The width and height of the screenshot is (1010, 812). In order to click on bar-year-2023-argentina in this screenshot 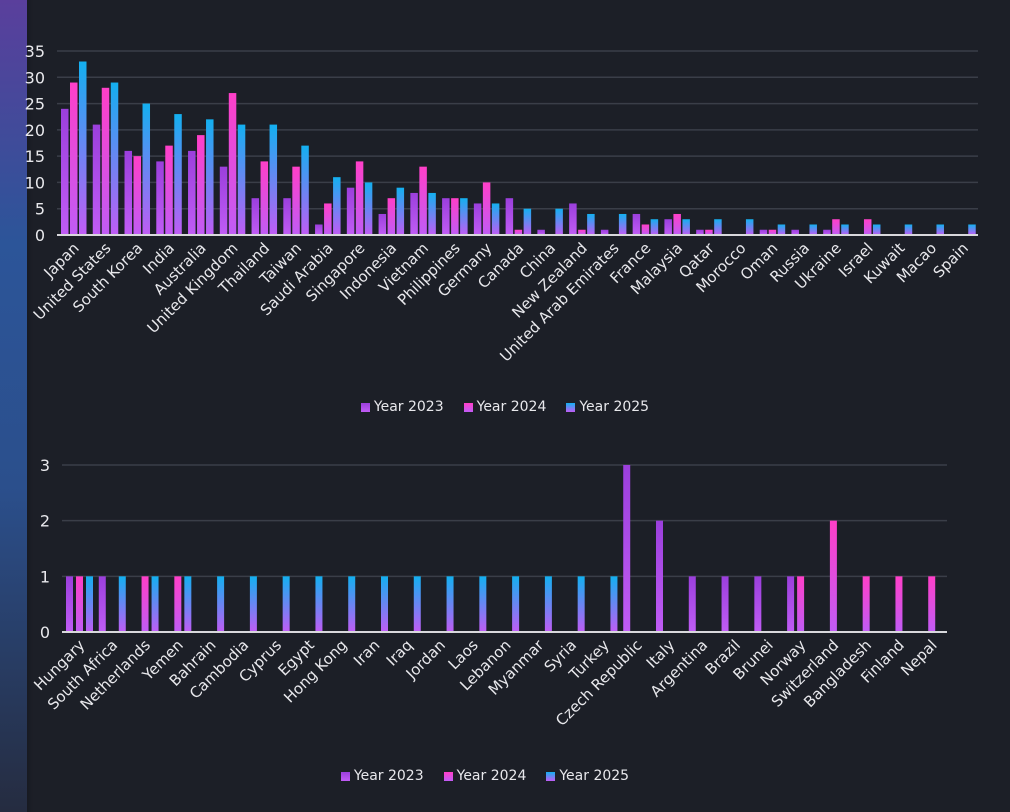, I will do `click(692, 604)`.